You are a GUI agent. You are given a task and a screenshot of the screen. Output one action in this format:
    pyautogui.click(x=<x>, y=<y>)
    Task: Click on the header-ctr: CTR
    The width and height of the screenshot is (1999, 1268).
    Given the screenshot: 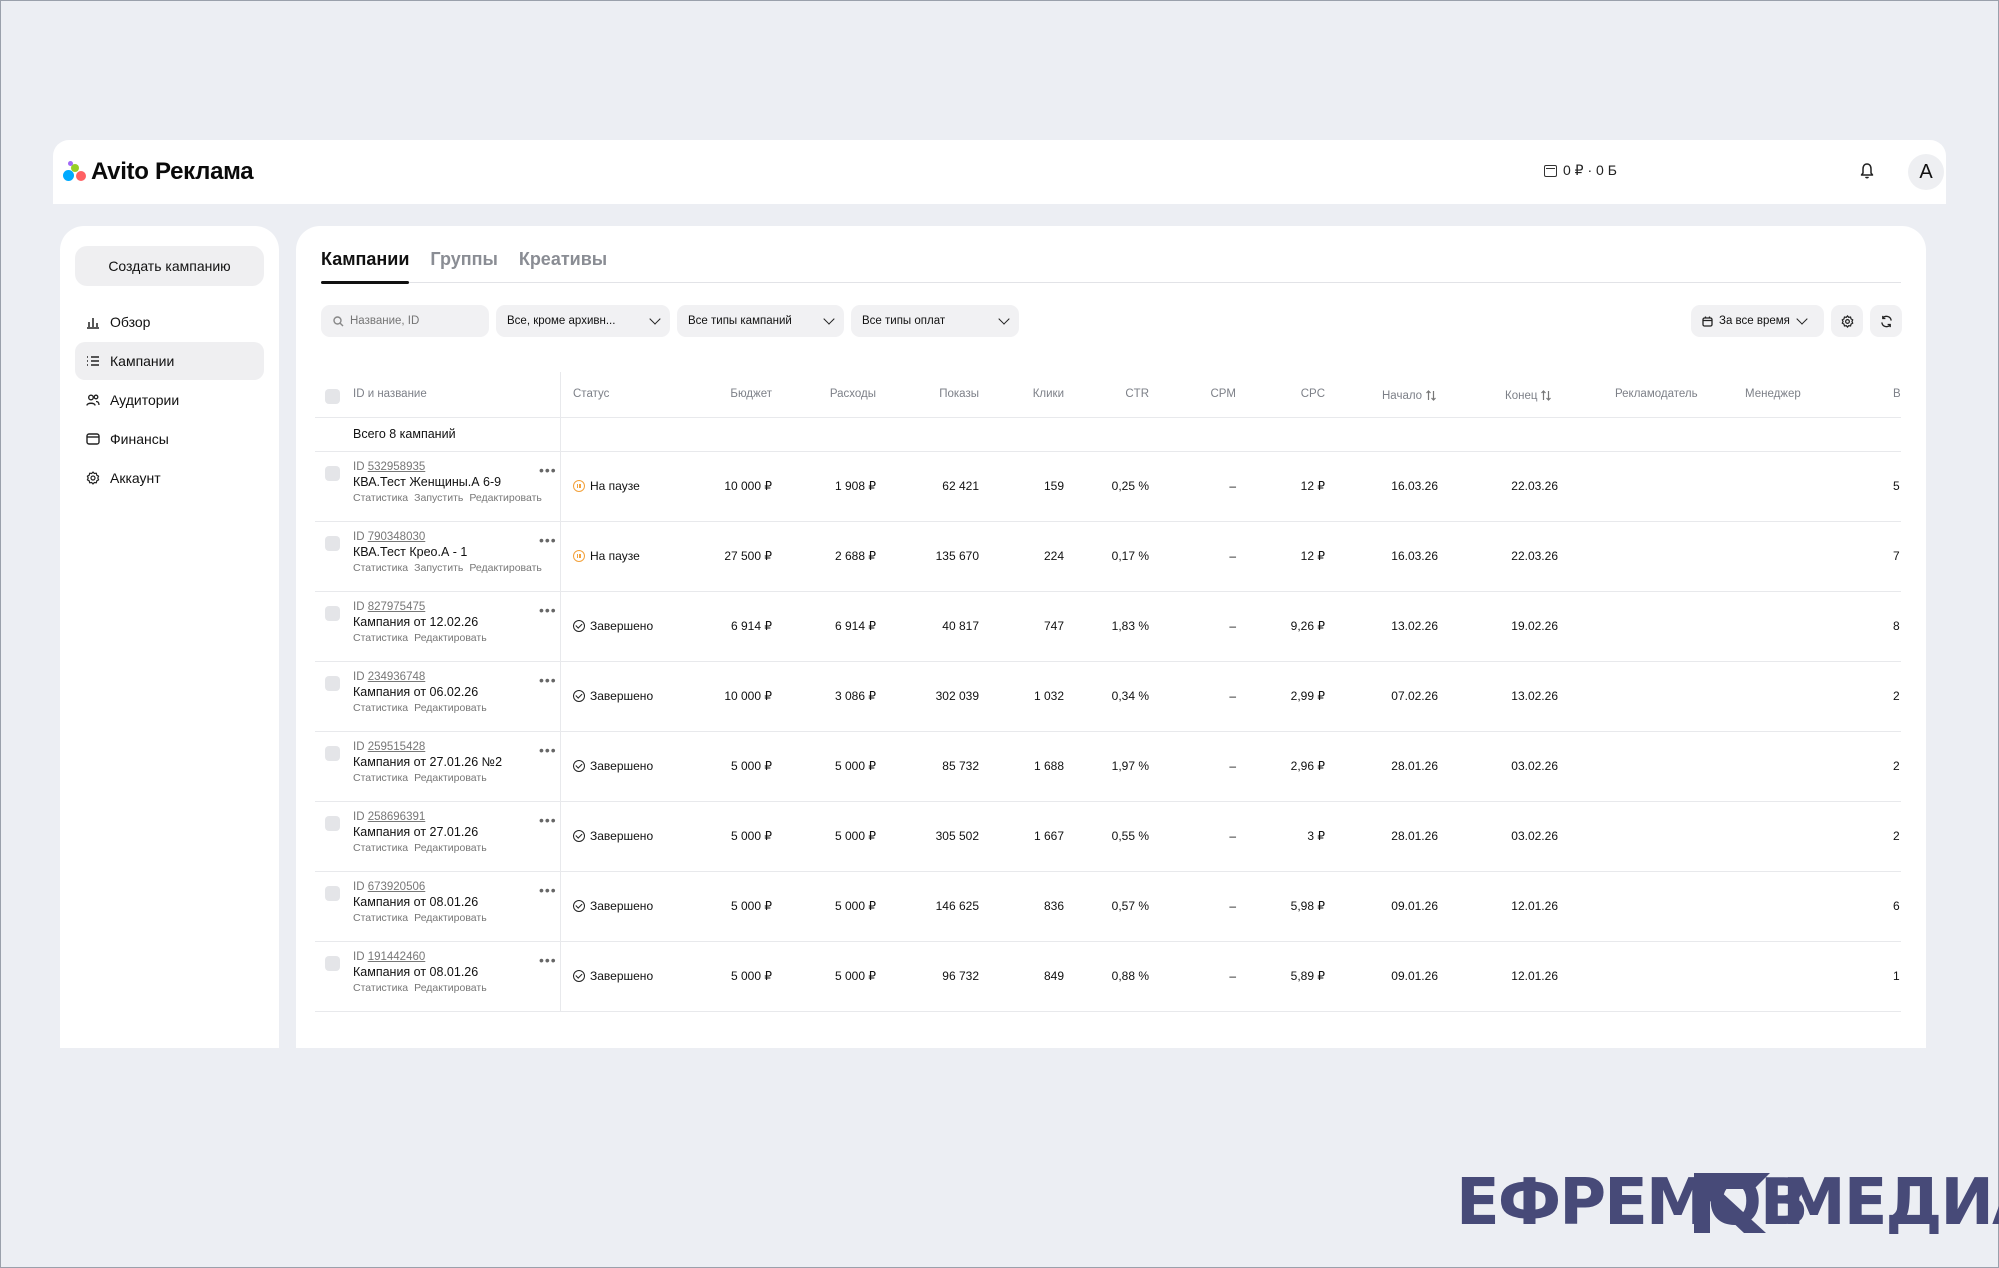 What is the action you would take?
    pyautogui.click(x=1137, y=394)
    